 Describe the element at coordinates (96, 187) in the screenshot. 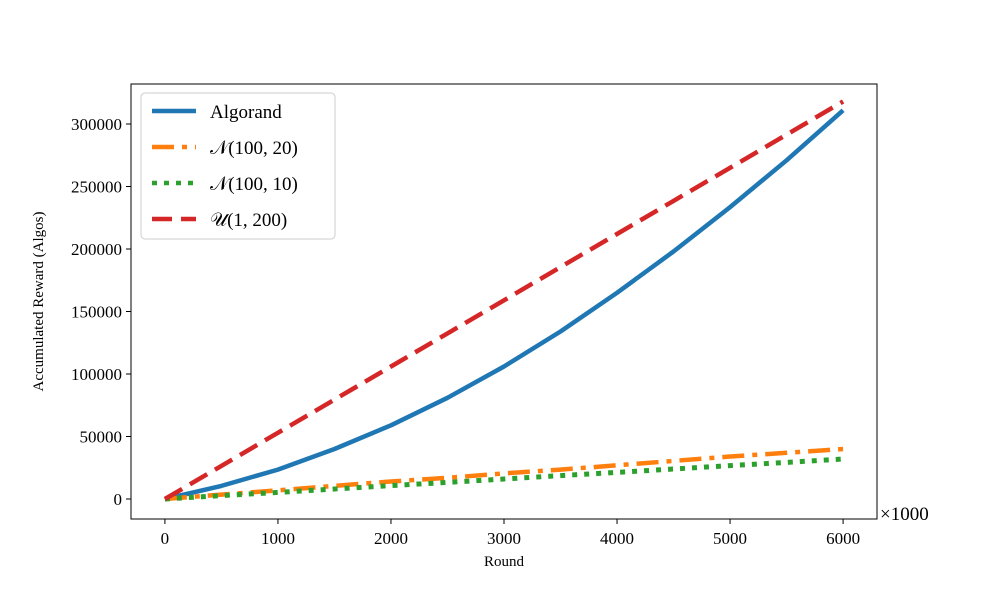

I see `y-tick-label-5: 250000` at that location.